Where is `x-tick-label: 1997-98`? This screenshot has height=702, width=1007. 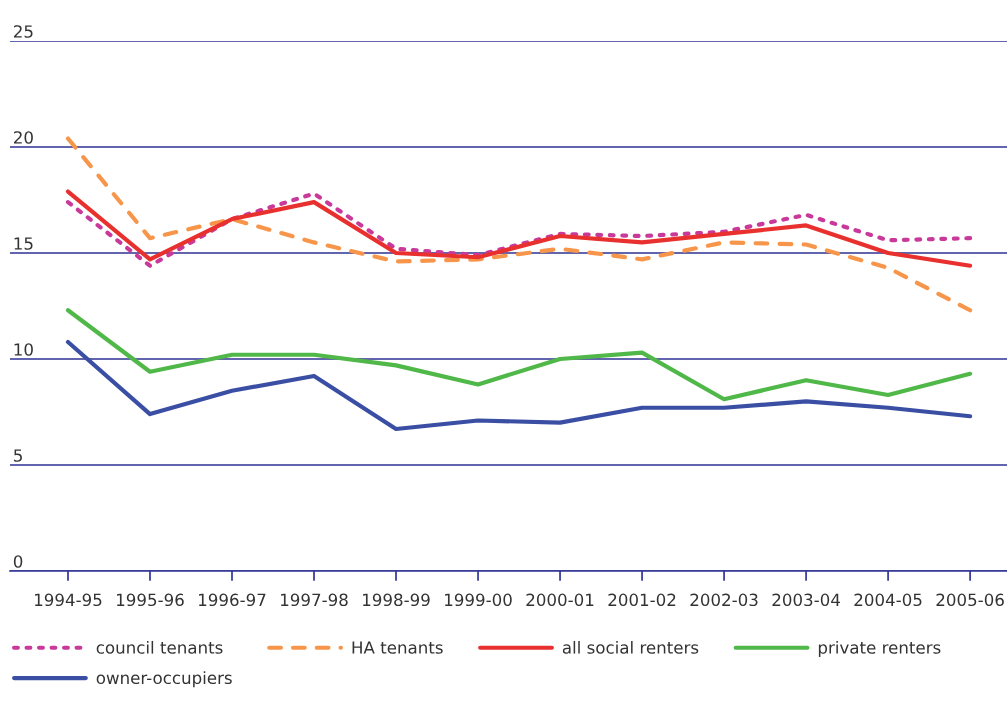 x-tick-label: 1997-98 is located at coordinates (314, 600).